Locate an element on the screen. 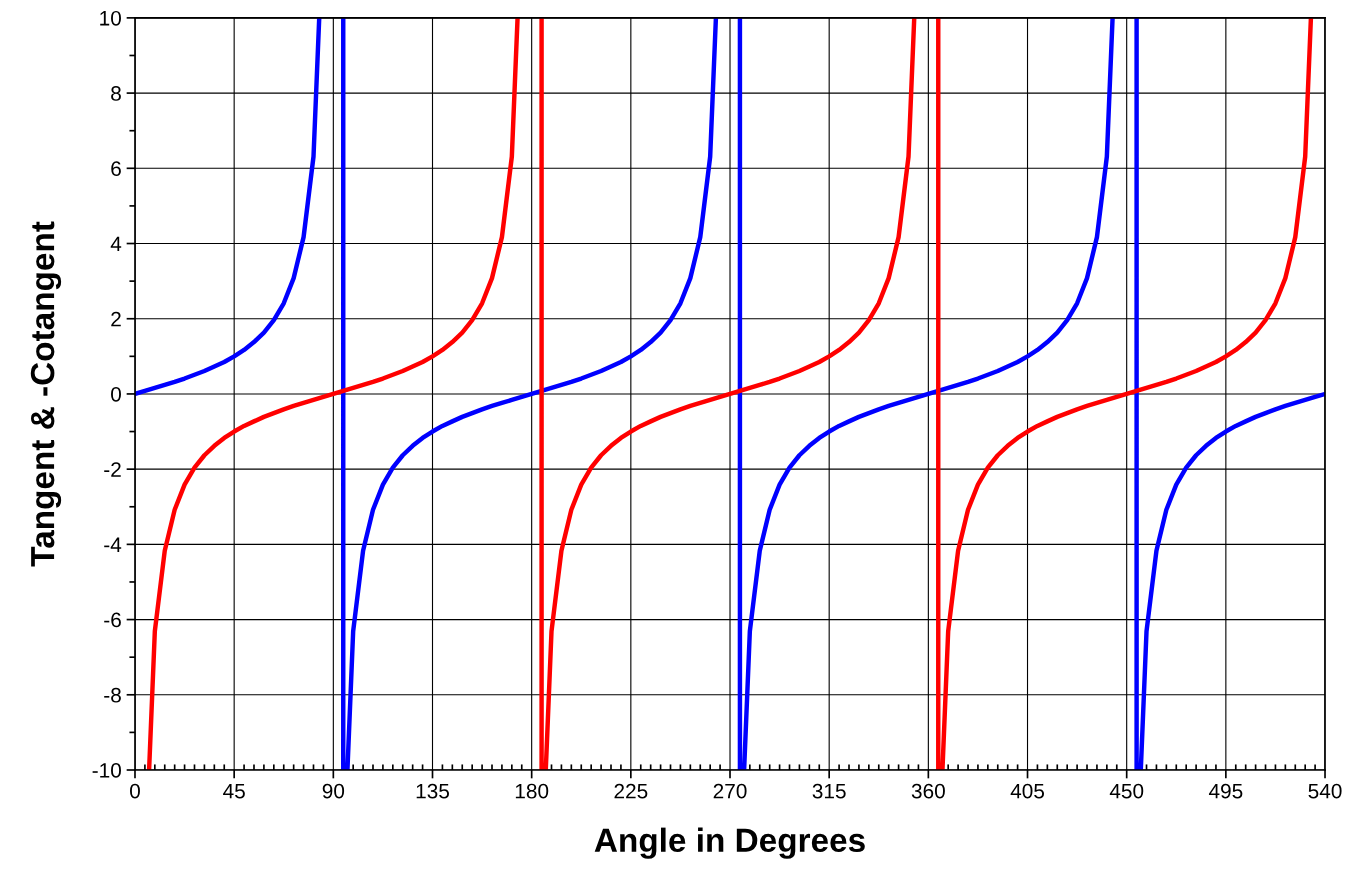 The height and width of the screenshot is (894, 1354). x-tick-label: 540 is located at coordinates (1325, 791).